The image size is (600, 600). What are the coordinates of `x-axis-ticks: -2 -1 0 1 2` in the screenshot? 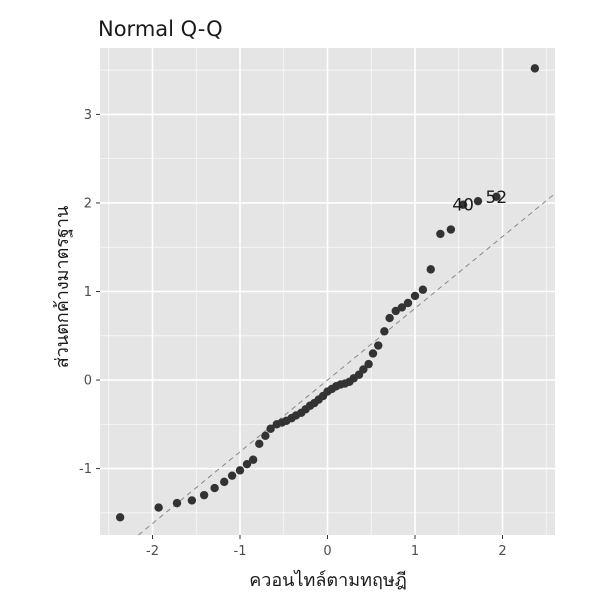 It's located at (326, 547).